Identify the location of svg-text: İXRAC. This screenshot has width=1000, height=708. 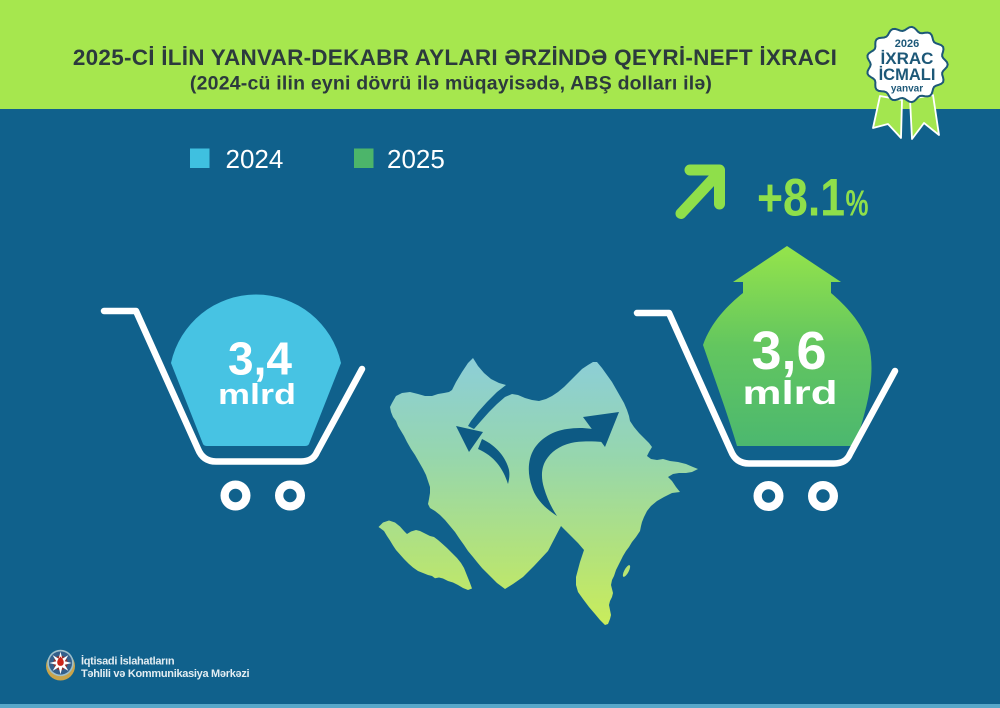
(907, 58).